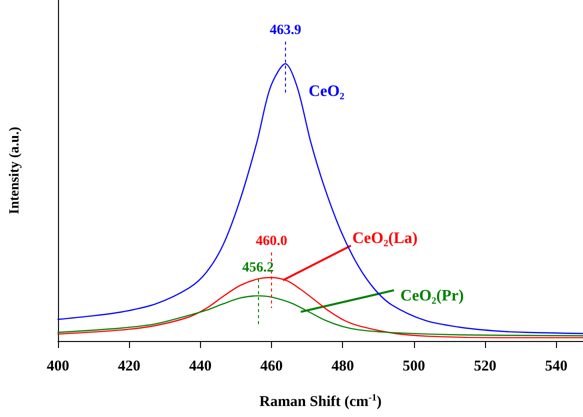  What do you see at coordinates (15, 170) in the screenshot?
I see `y-axis-title: Intensity (a.u.)` at bounding box center [15, 170].